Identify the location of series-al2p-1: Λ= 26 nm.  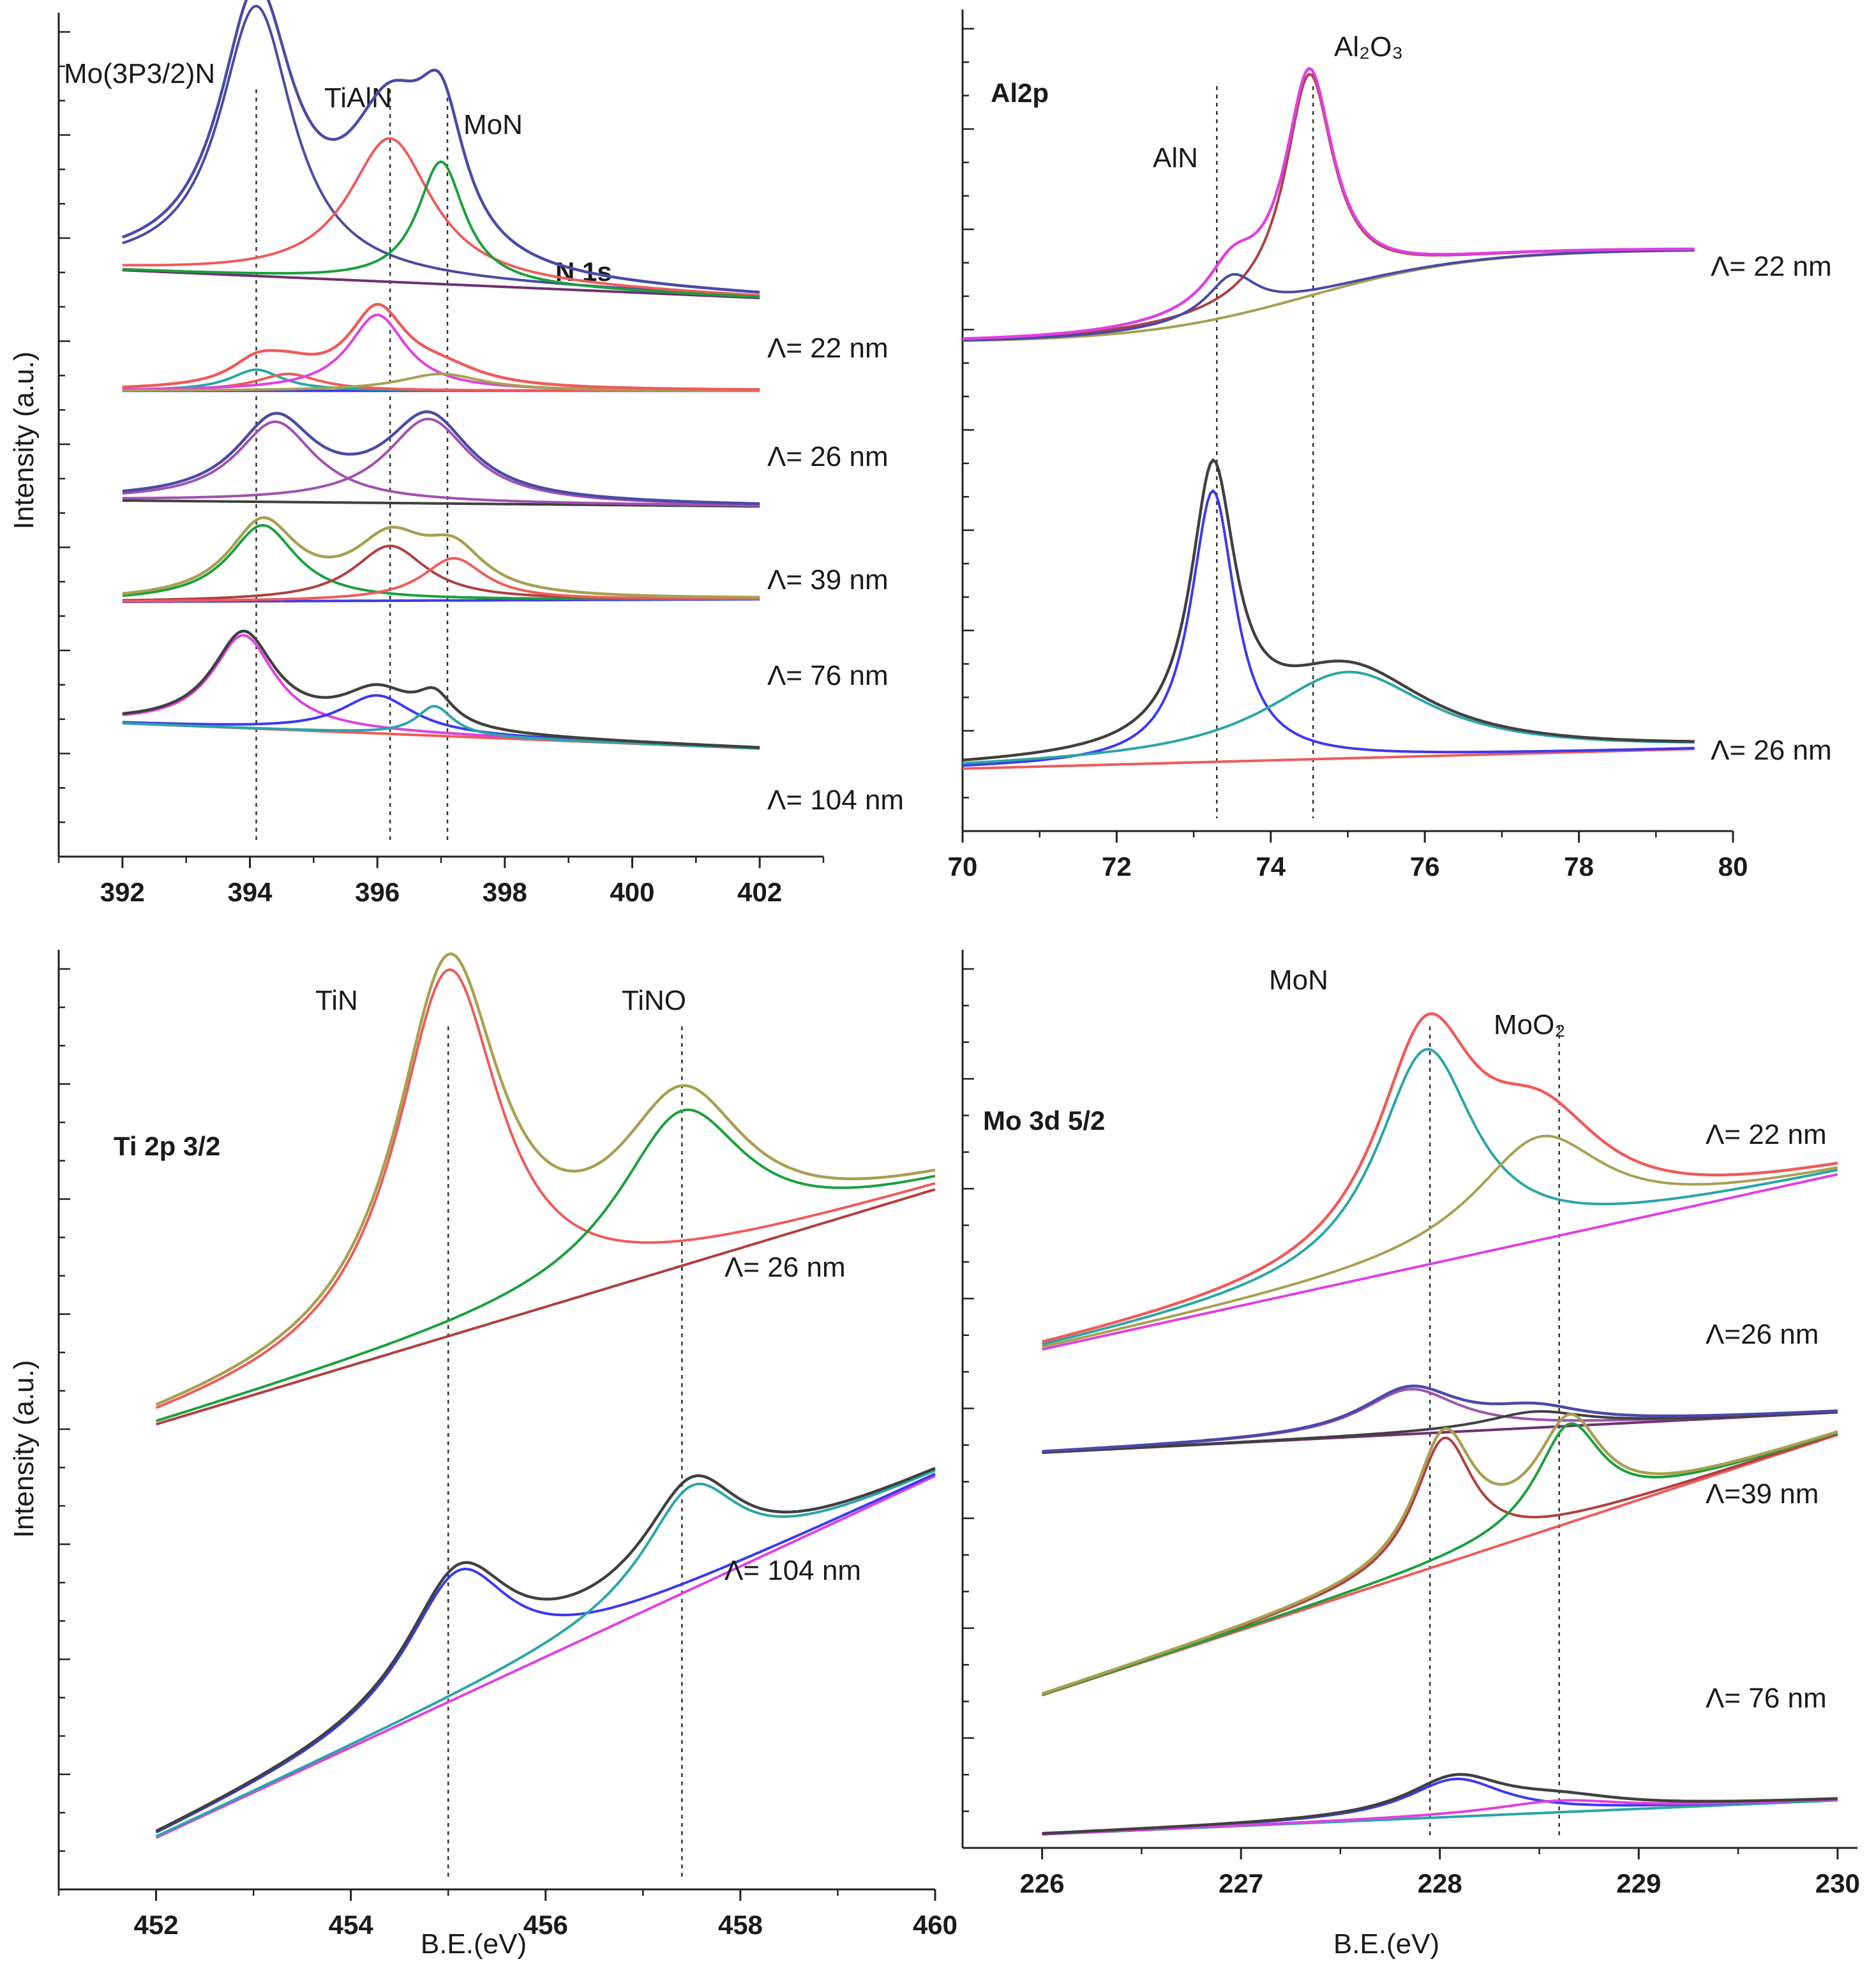
(1397, 614).